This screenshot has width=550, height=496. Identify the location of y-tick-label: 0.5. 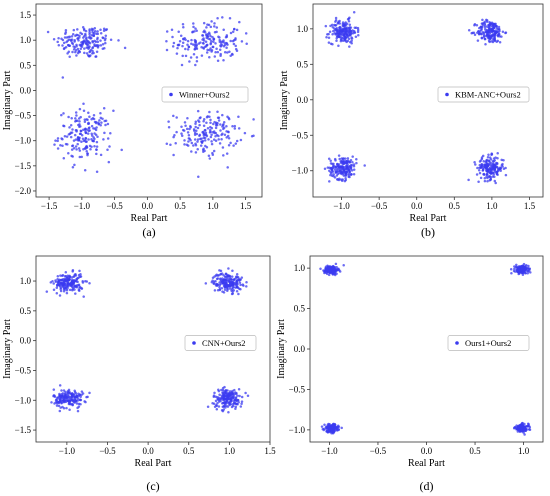
(303, 64).